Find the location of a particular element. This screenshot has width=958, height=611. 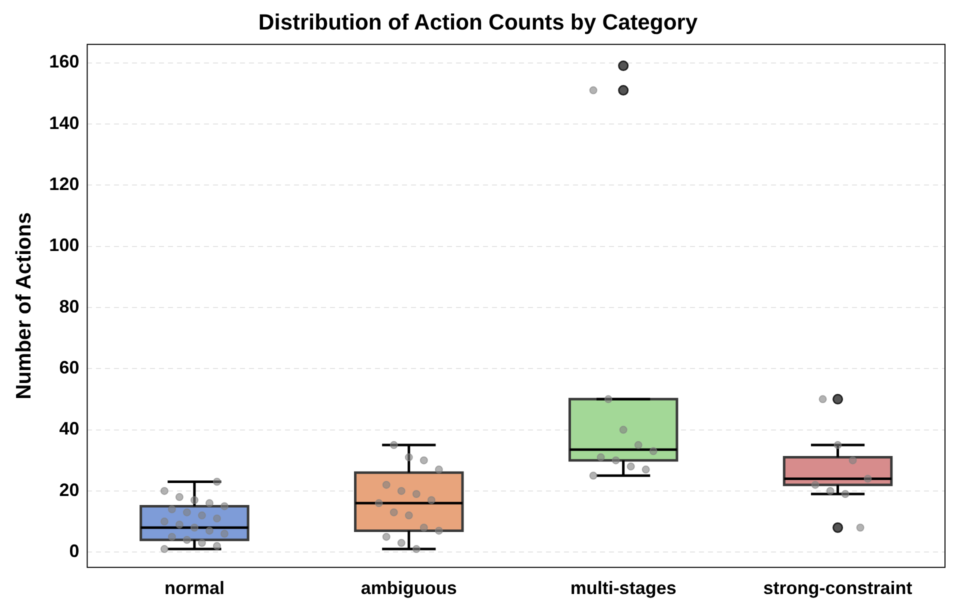

x-tick-label: normal is located at coordinates (194, 588).